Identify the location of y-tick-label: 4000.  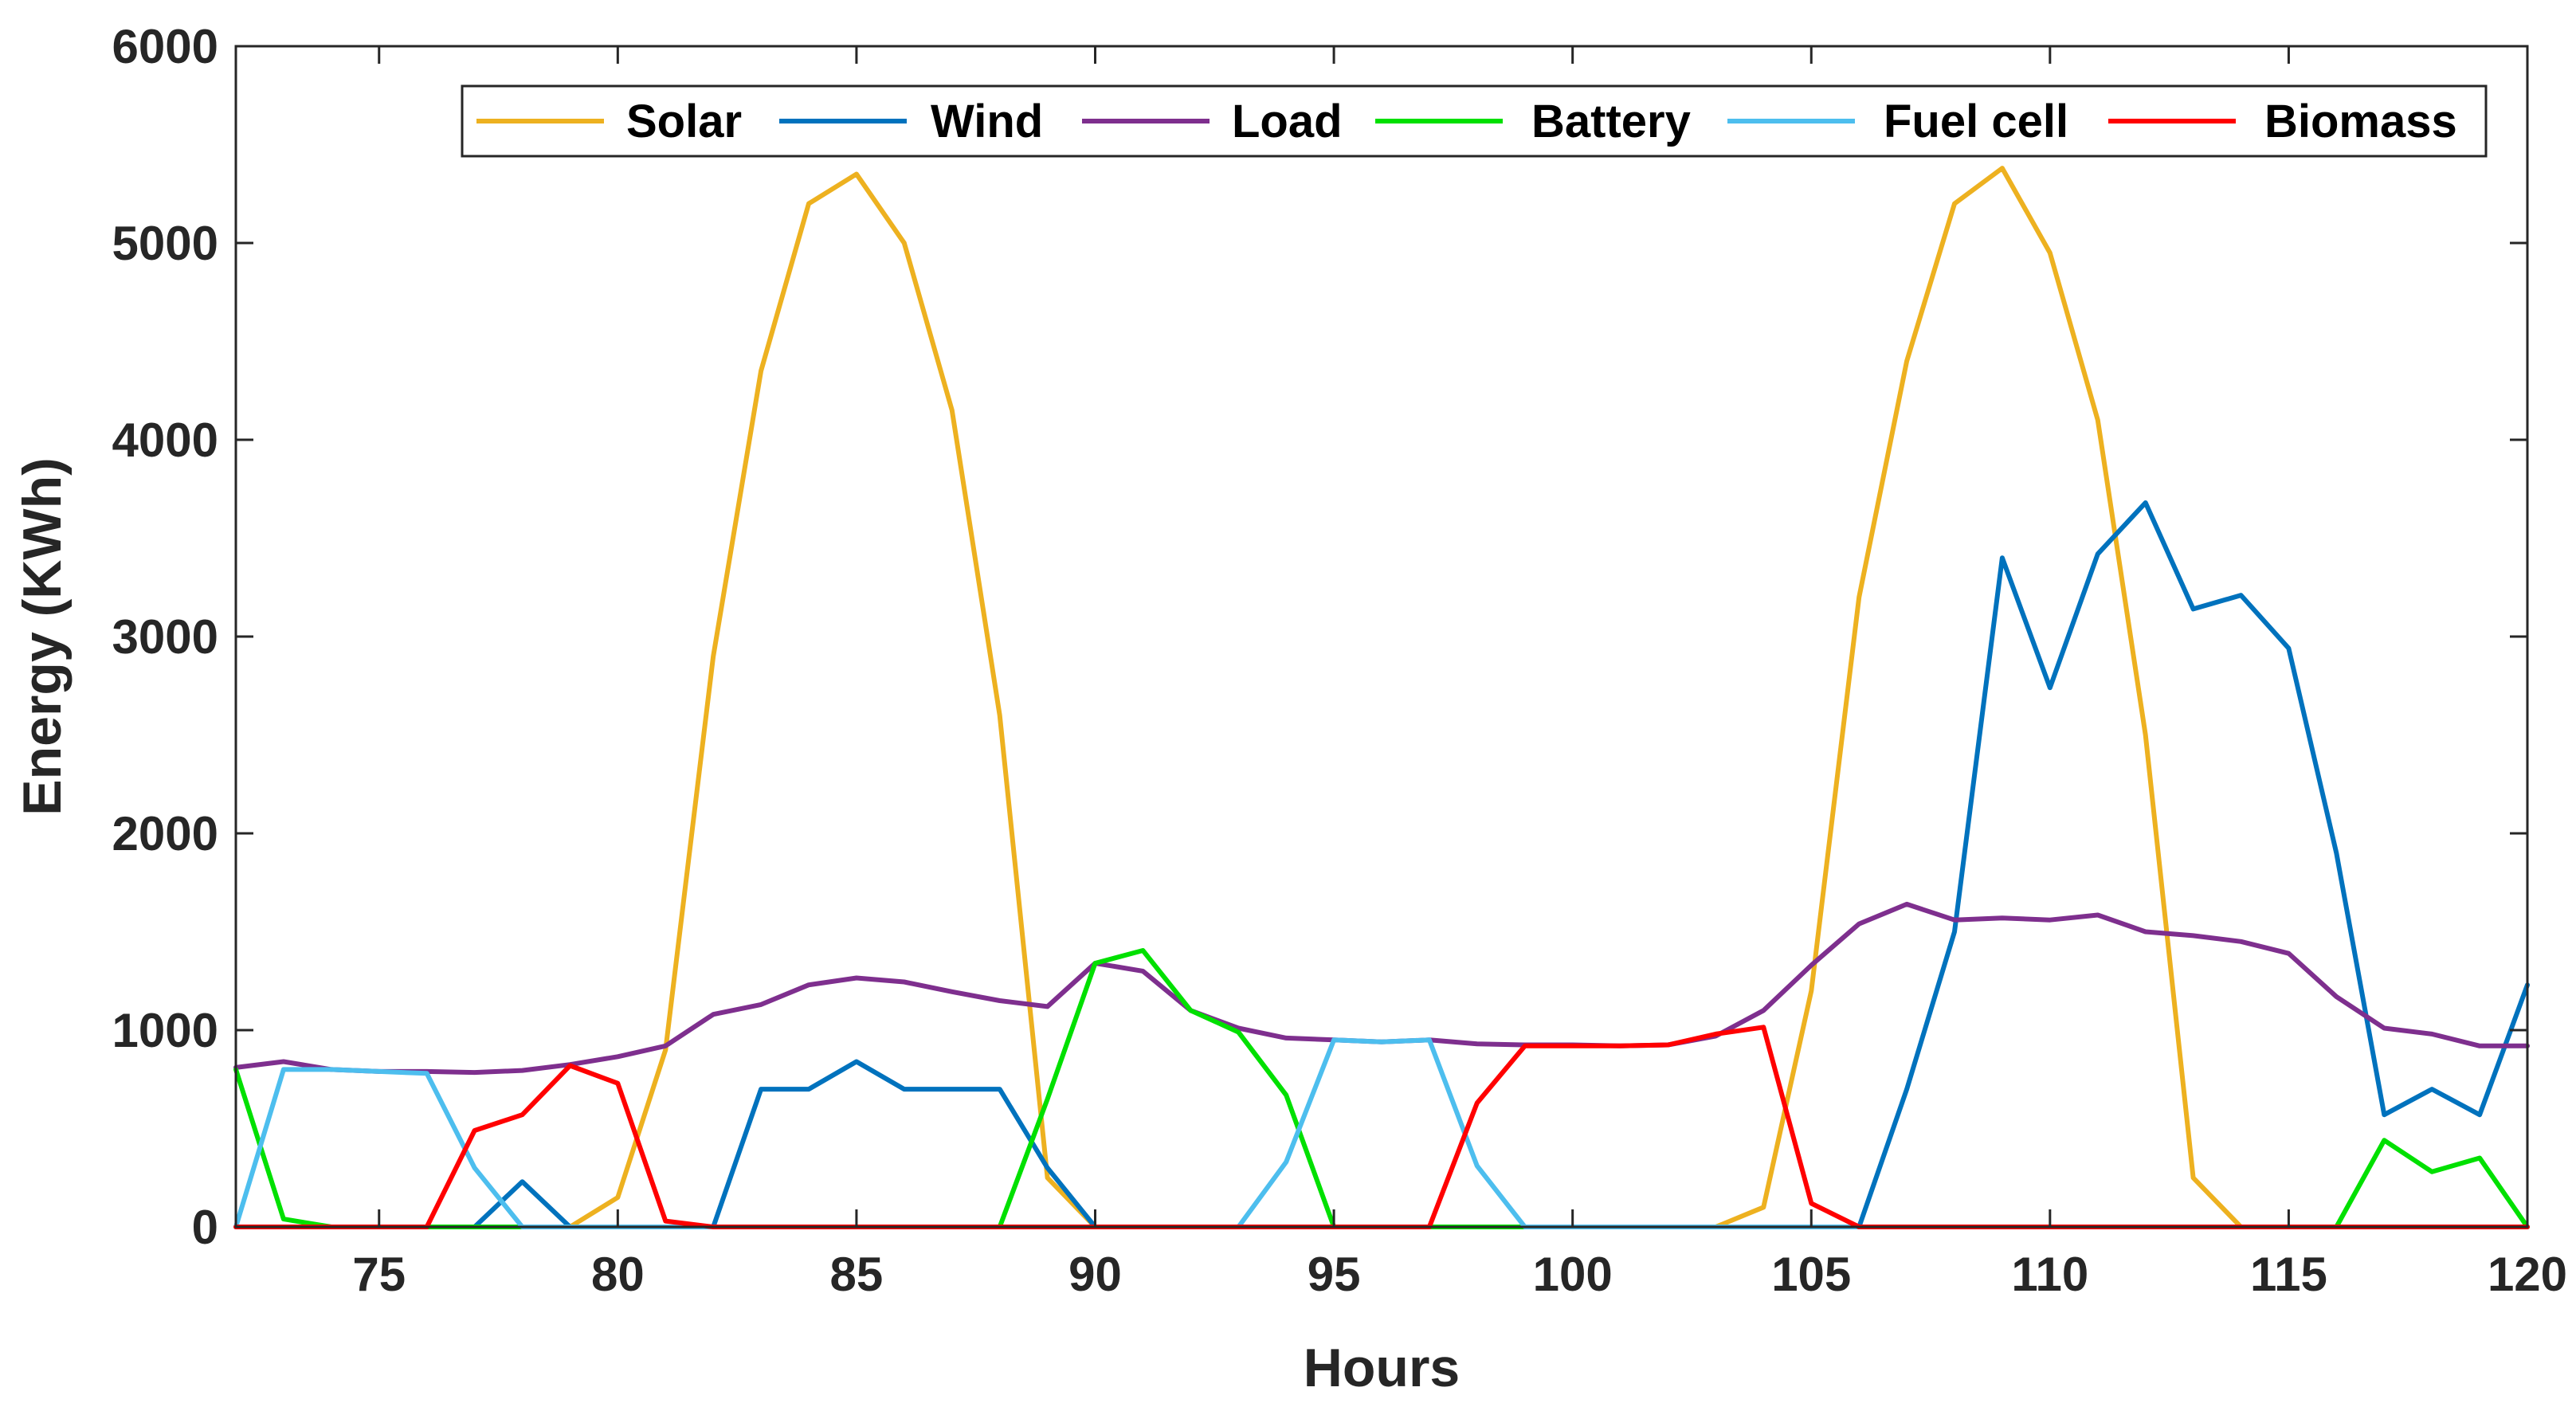
(165, 440).